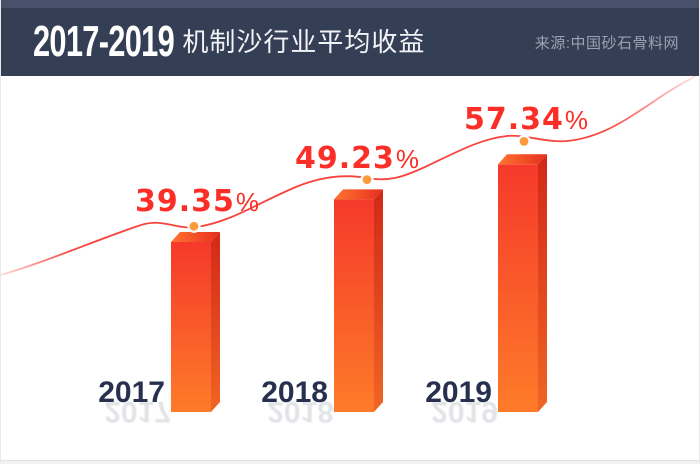 The height and width of the screenshot is (464, 700). What do you see at coordinates (358, 300) in the screenshot?
I see `bar-2018` at bounding box center [358, 300].